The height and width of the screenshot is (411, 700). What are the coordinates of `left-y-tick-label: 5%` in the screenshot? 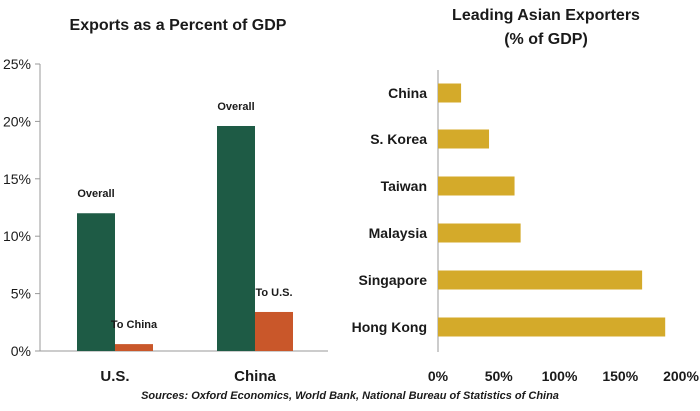 It's located at (21, 294).